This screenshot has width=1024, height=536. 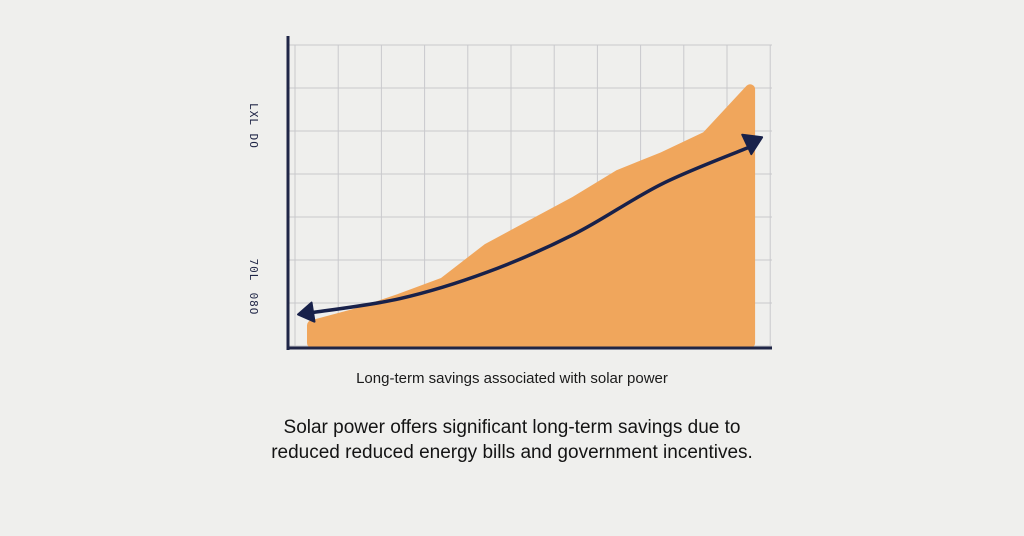 What do you see at coordinates (253, 304) in the screenshot?
I see `y-tick-label: 08O` at bounding box center [253, 304].